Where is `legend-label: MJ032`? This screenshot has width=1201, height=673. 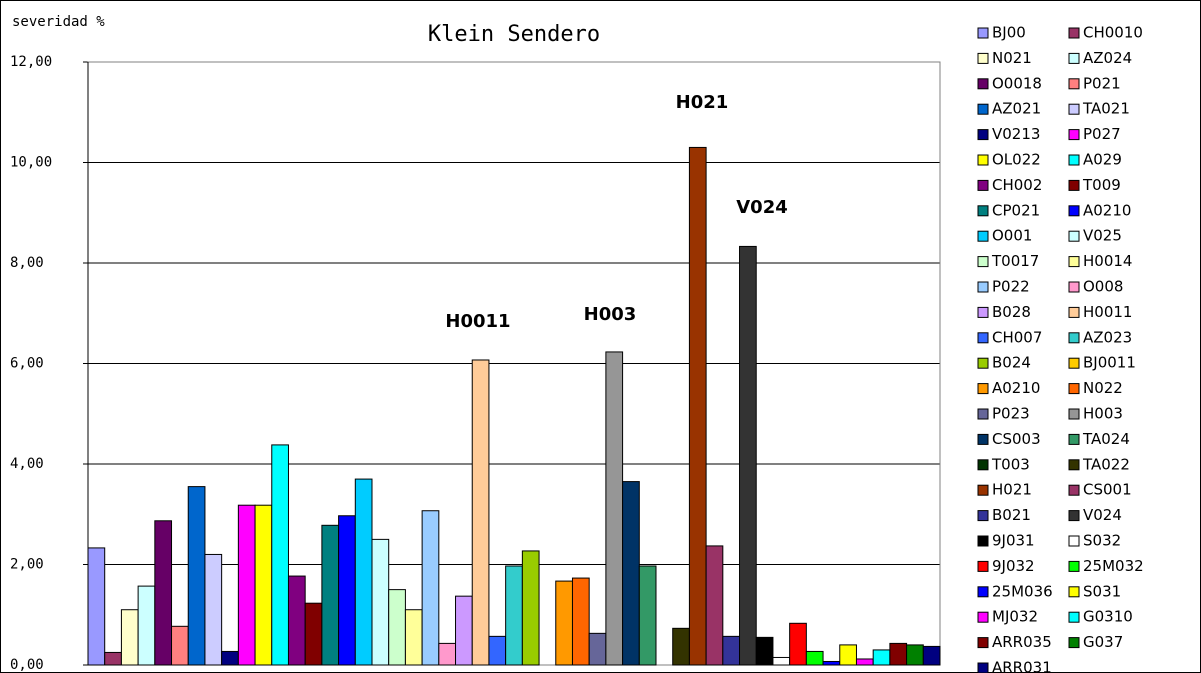
legend-label: MJ032 is located at coordinates (1015, 617).